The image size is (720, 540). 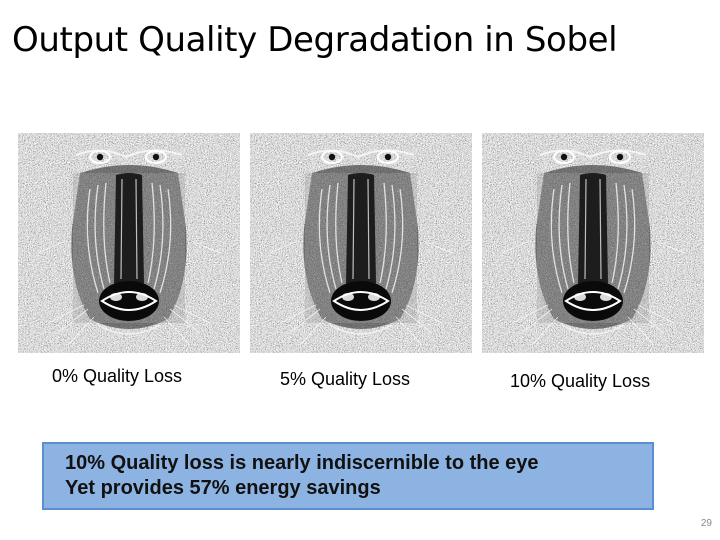 What do you see at coordinates (706, 523) in the screenshot?
I see `page-number: 29` at bounding box center [706, 523].